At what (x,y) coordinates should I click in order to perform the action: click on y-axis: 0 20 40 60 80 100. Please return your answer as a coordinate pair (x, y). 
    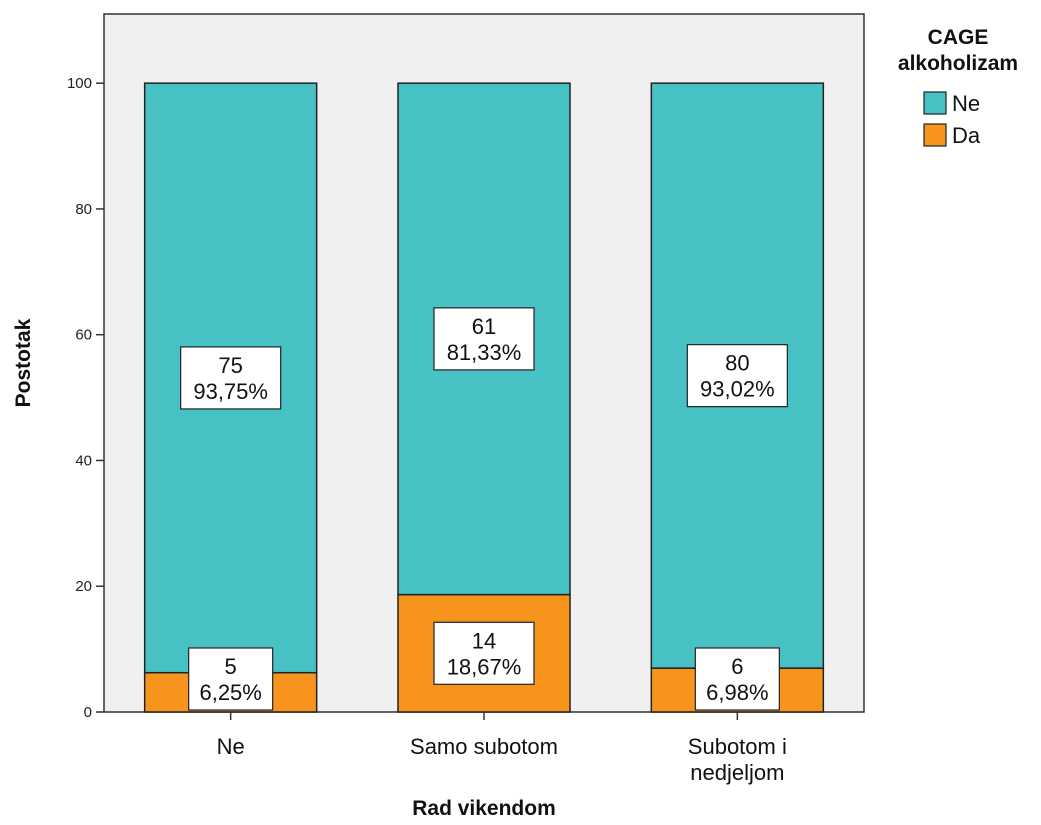
    Looking at the image, I should click on (85, 398).